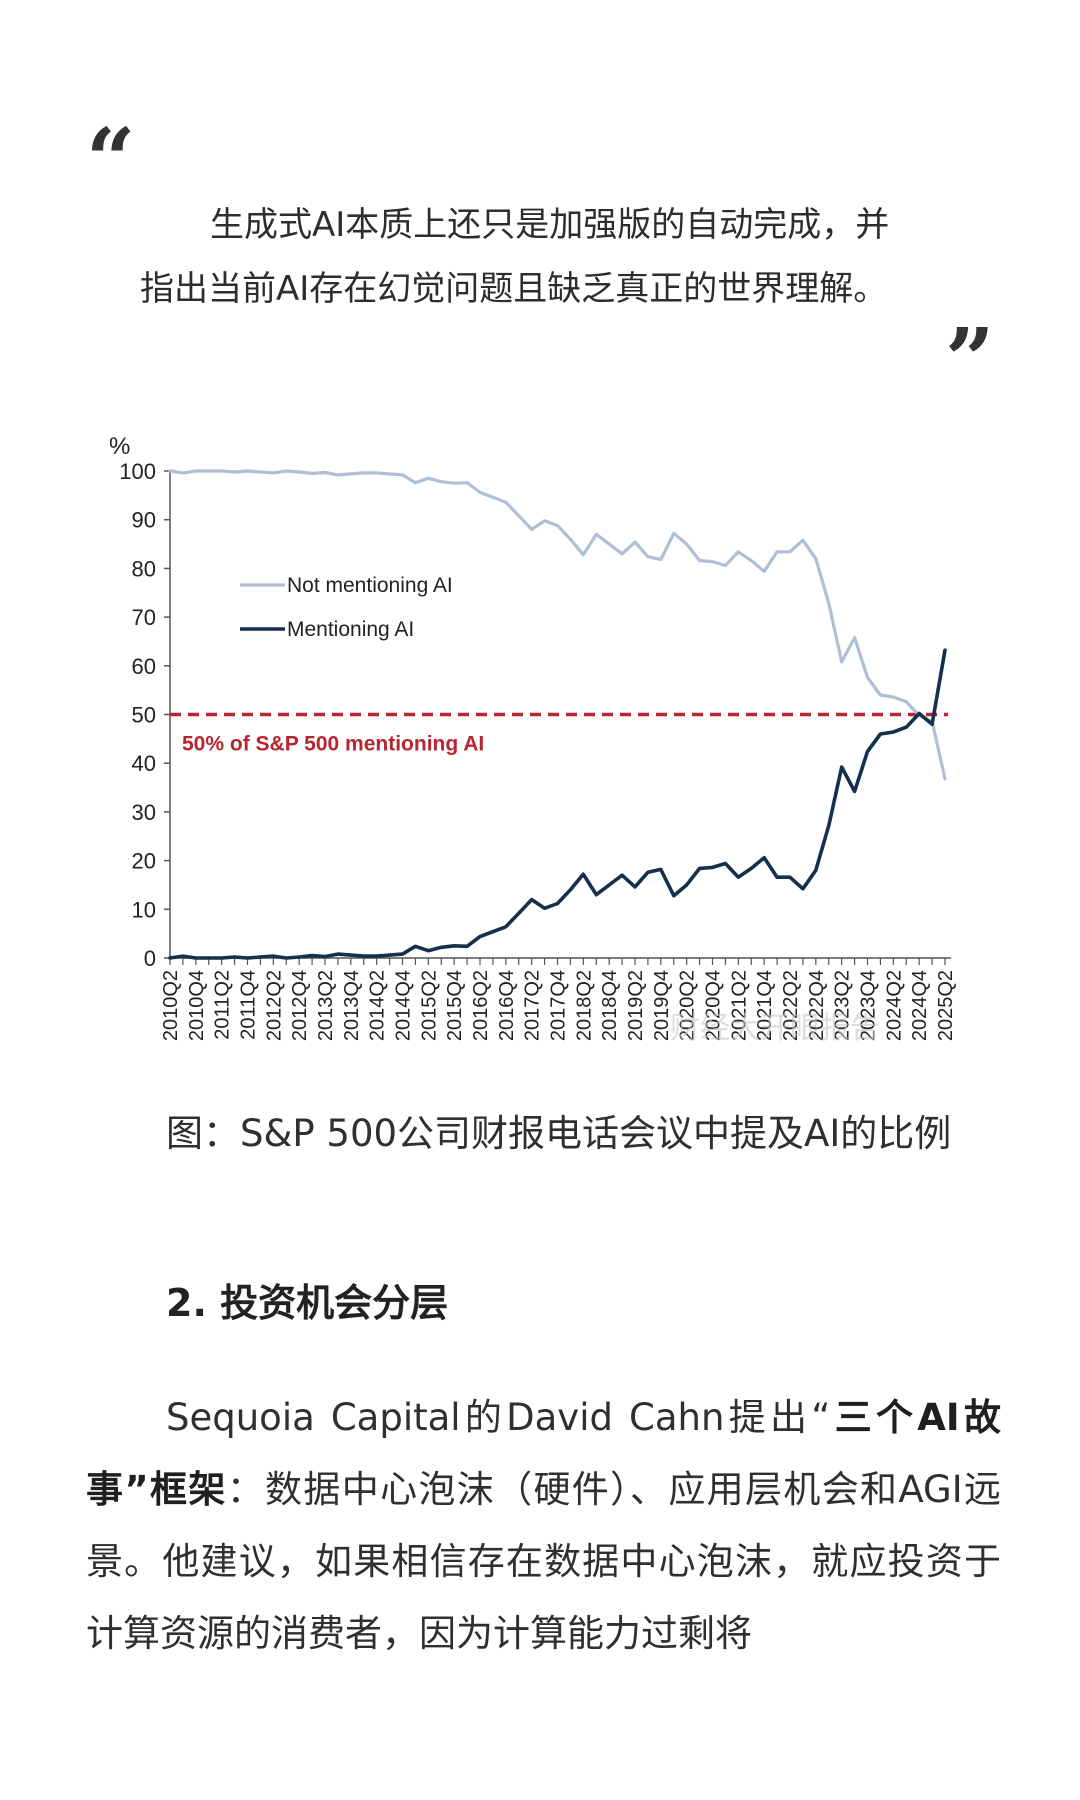 This screenshot has height=1800, width=1080. What do you see at coordinates (300, 1005) in the screenshot?
I see `x-tick-label: 2012Q4` at bounding box center [300, 1005].